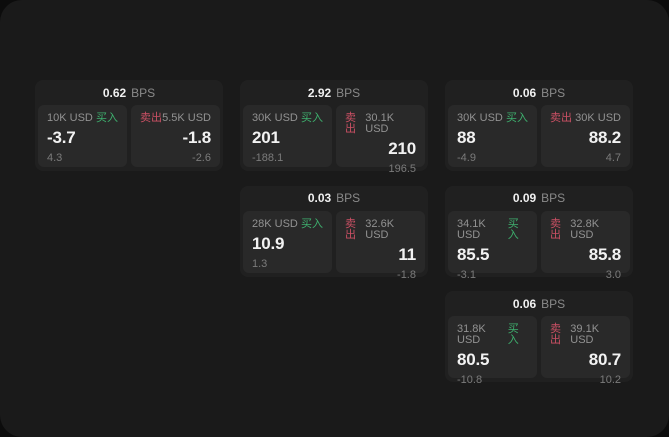 The width and height of the screenshot is (669, 437). I want to click on sell-size: 30.1K USD, so click(380, 123).